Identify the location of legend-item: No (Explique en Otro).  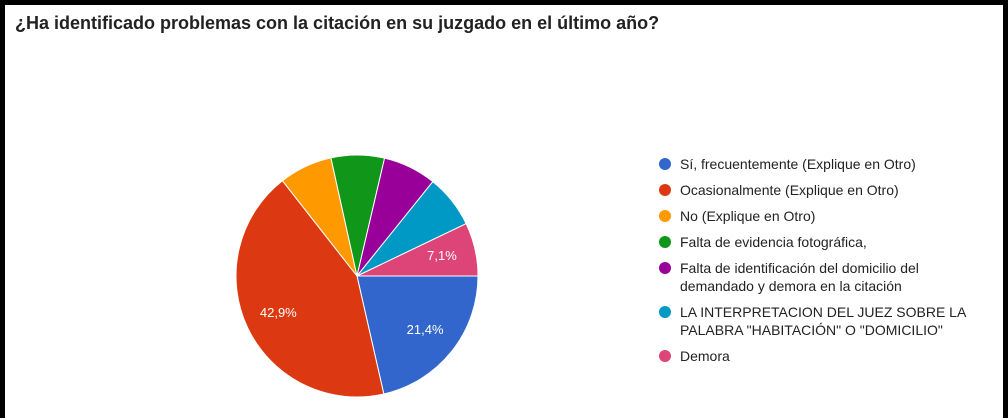
(819, 216).